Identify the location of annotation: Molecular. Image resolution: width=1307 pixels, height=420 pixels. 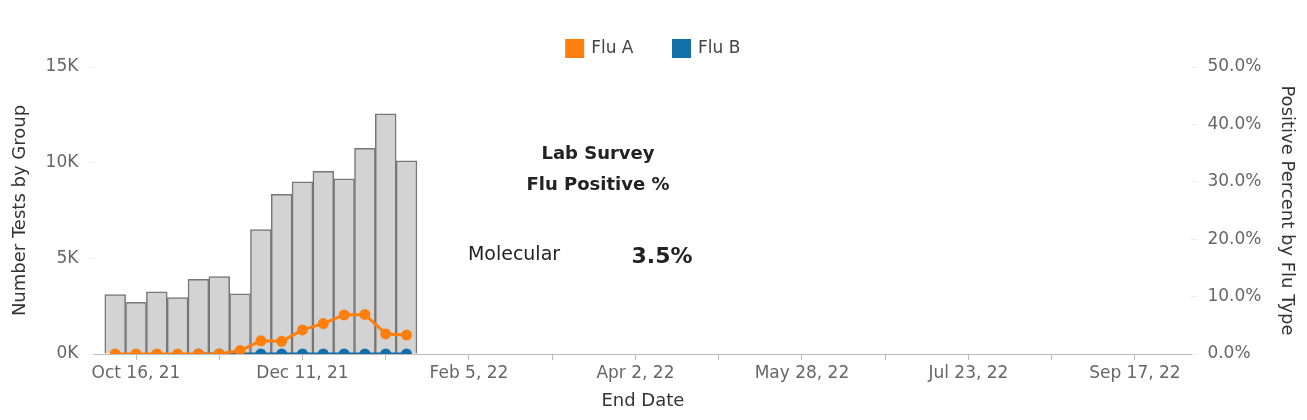
(514, 253).